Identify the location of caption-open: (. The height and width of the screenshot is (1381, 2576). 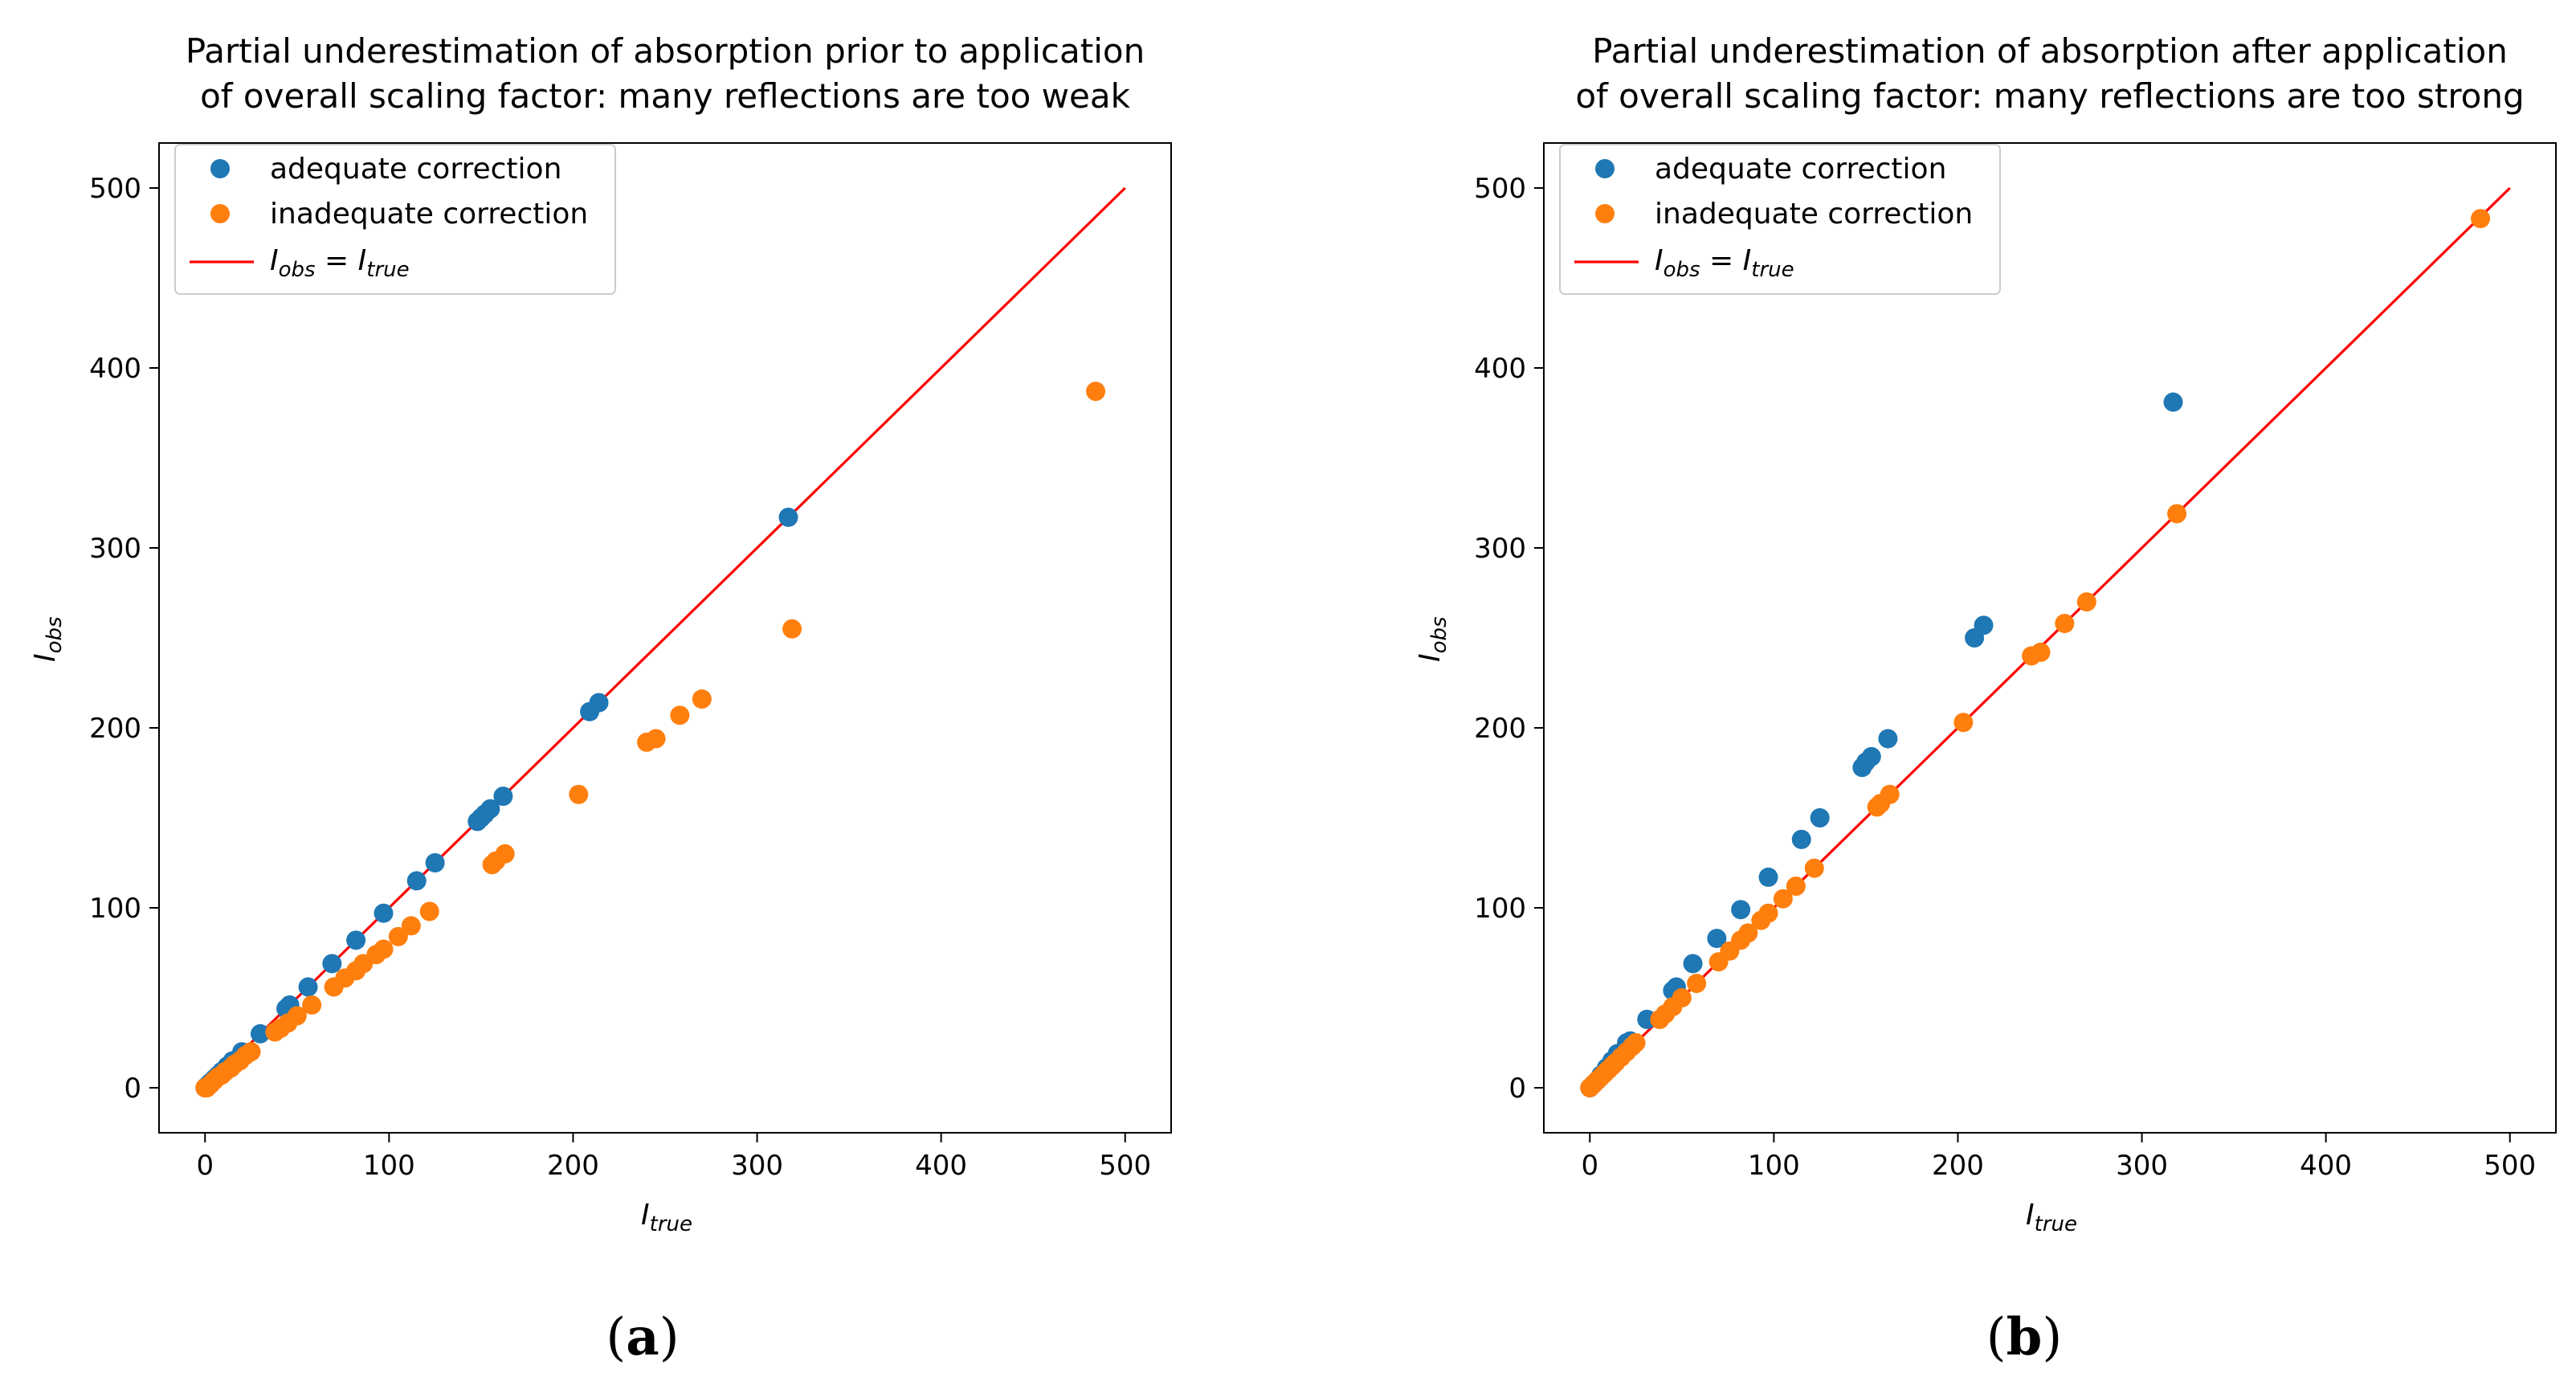
(616, 1337).